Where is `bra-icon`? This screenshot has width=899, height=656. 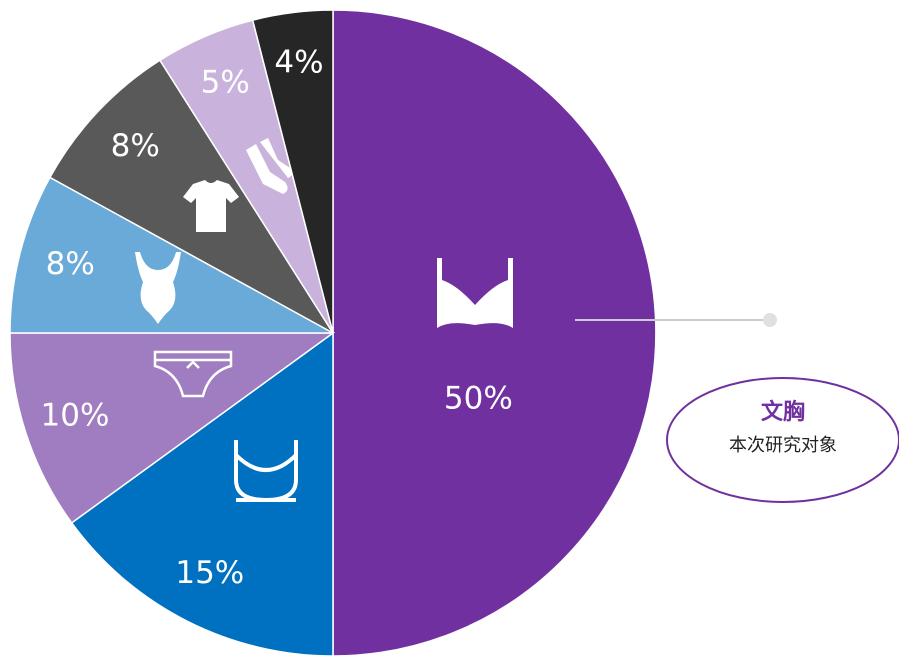
bra-icon is located at coordinates (475, 293).